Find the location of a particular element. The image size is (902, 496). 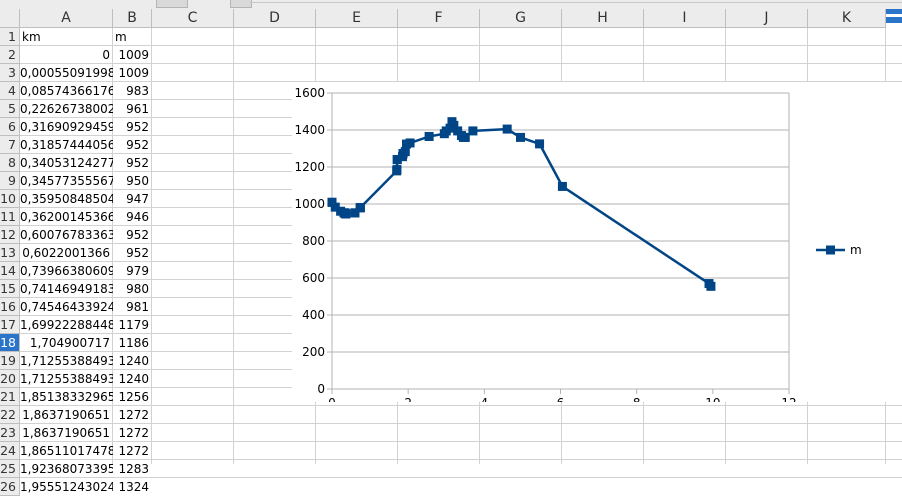

cell-b13: 952 is located at coordinates (137, 253).